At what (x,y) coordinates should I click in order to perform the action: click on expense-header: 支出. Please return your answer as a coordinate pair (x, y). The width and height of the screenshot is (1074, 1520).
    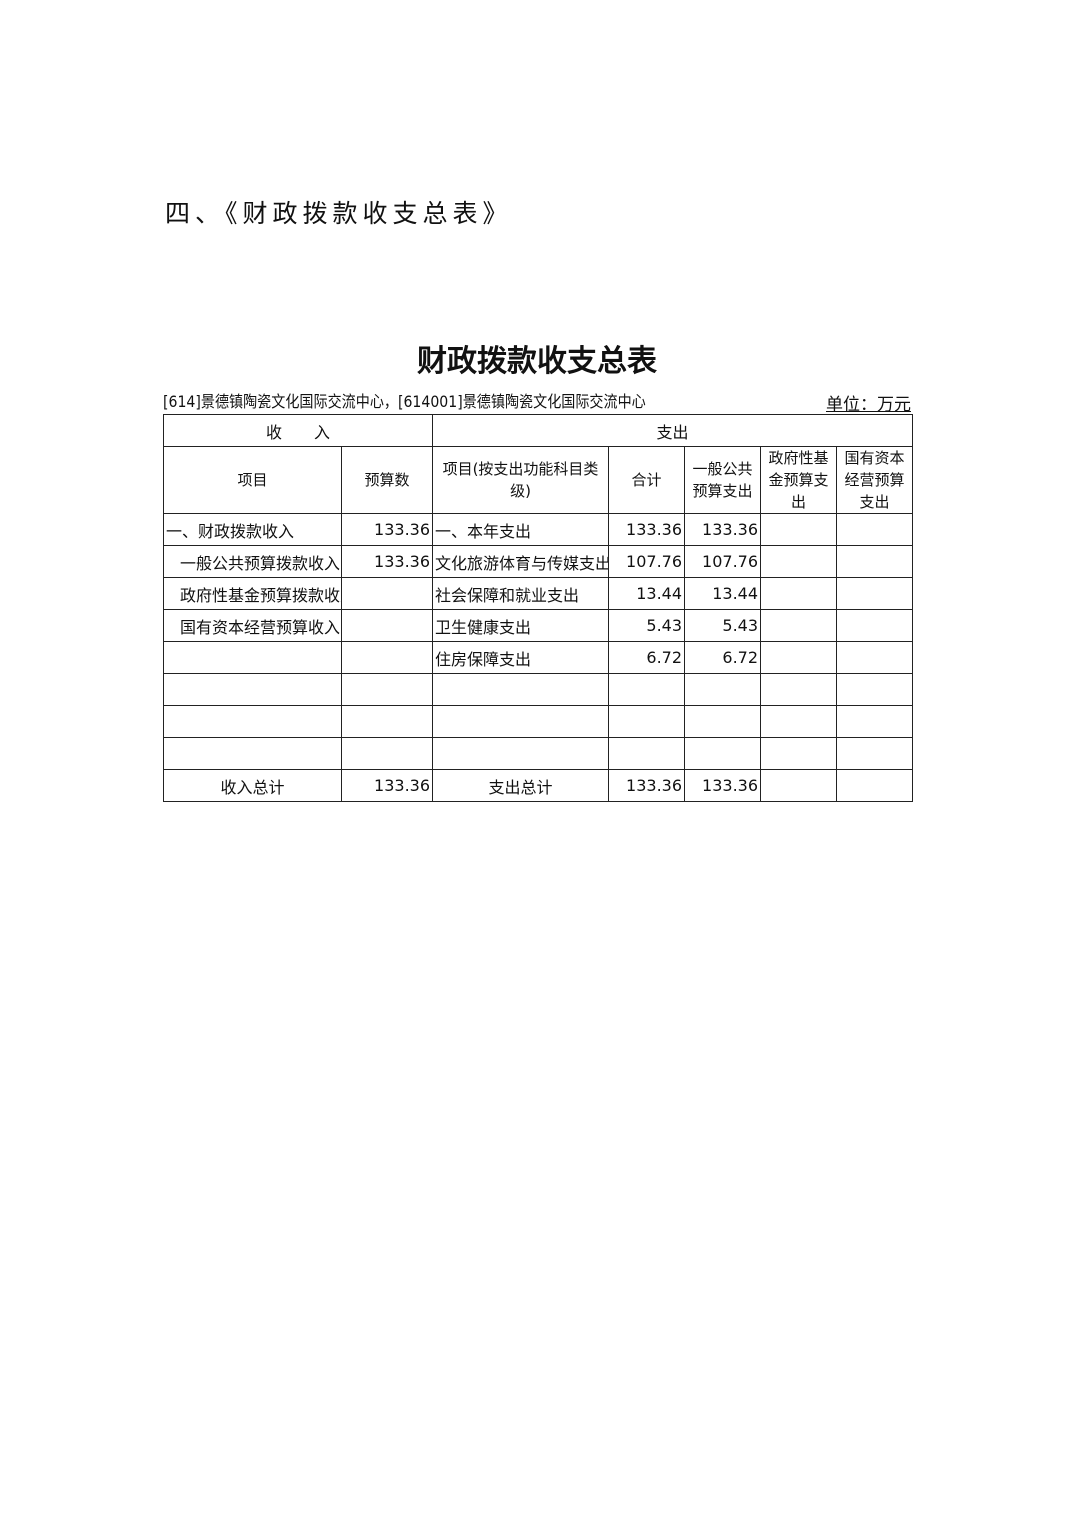
    Looking at the image, I should click on (673, 430).